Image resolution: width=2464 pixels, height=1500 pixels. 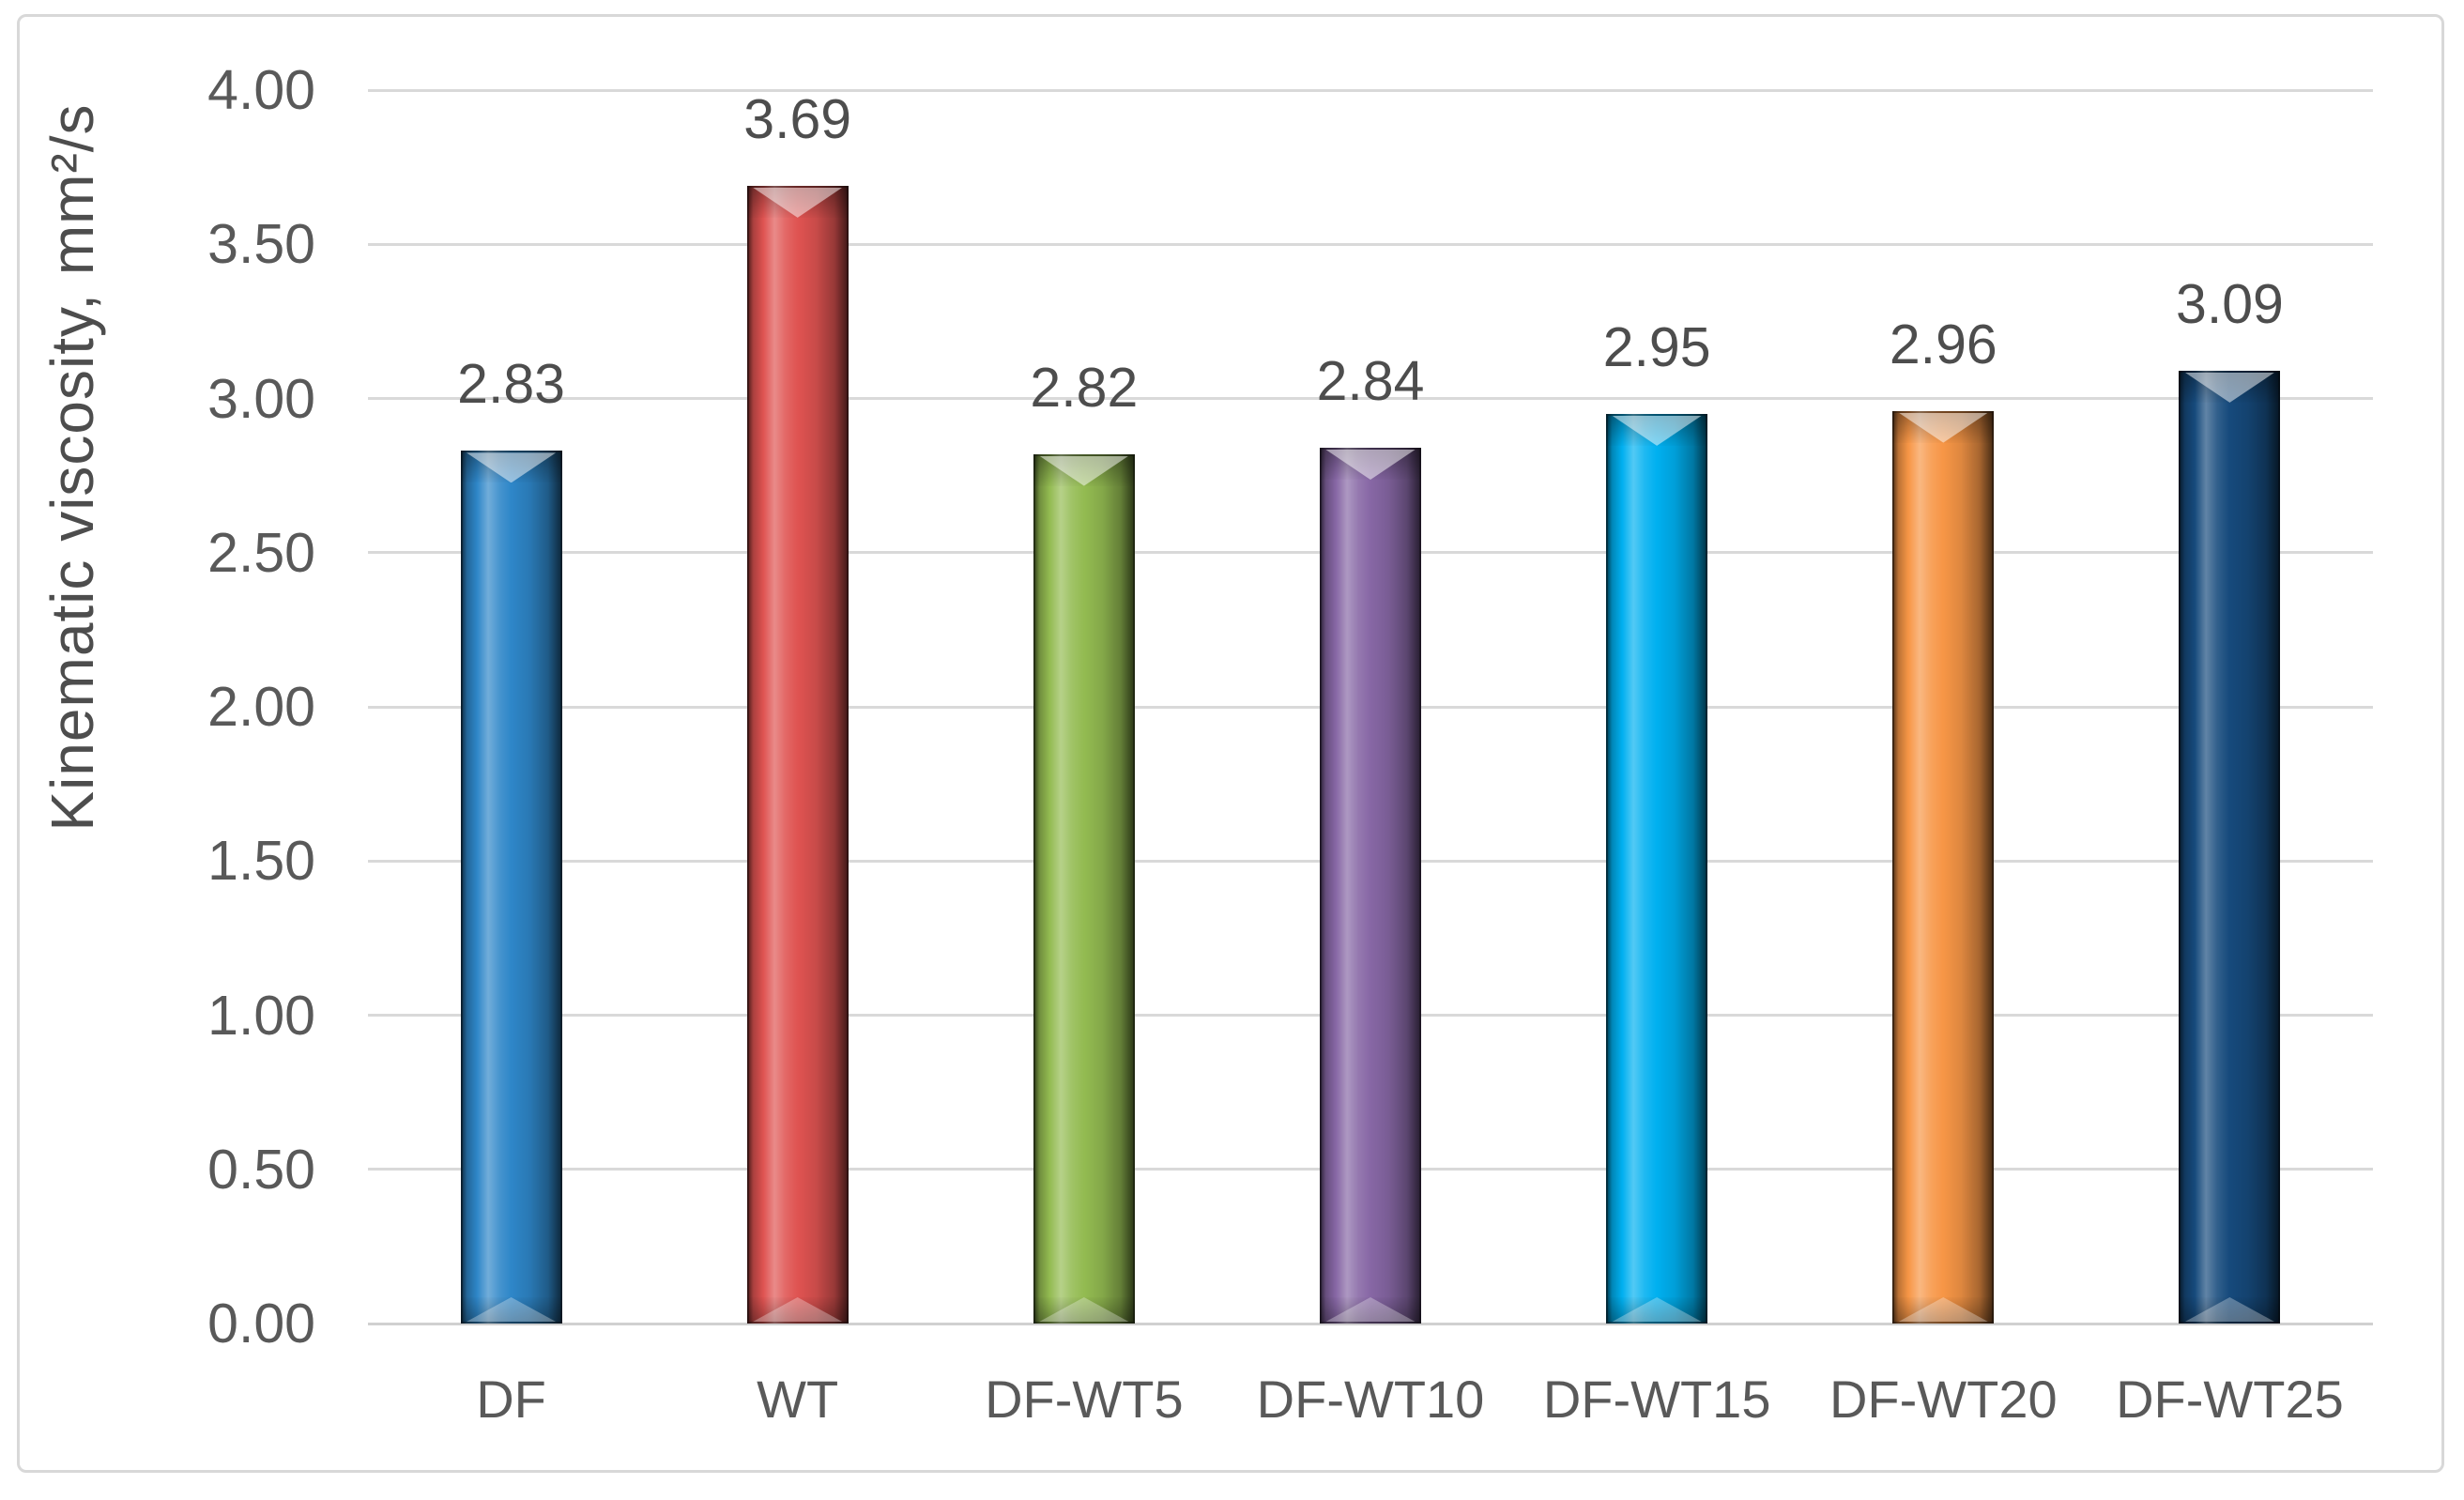 What do you see at coordinates (798, 754) in the screenshot?
I see `bar-WT` at bounding box center [798, 754].